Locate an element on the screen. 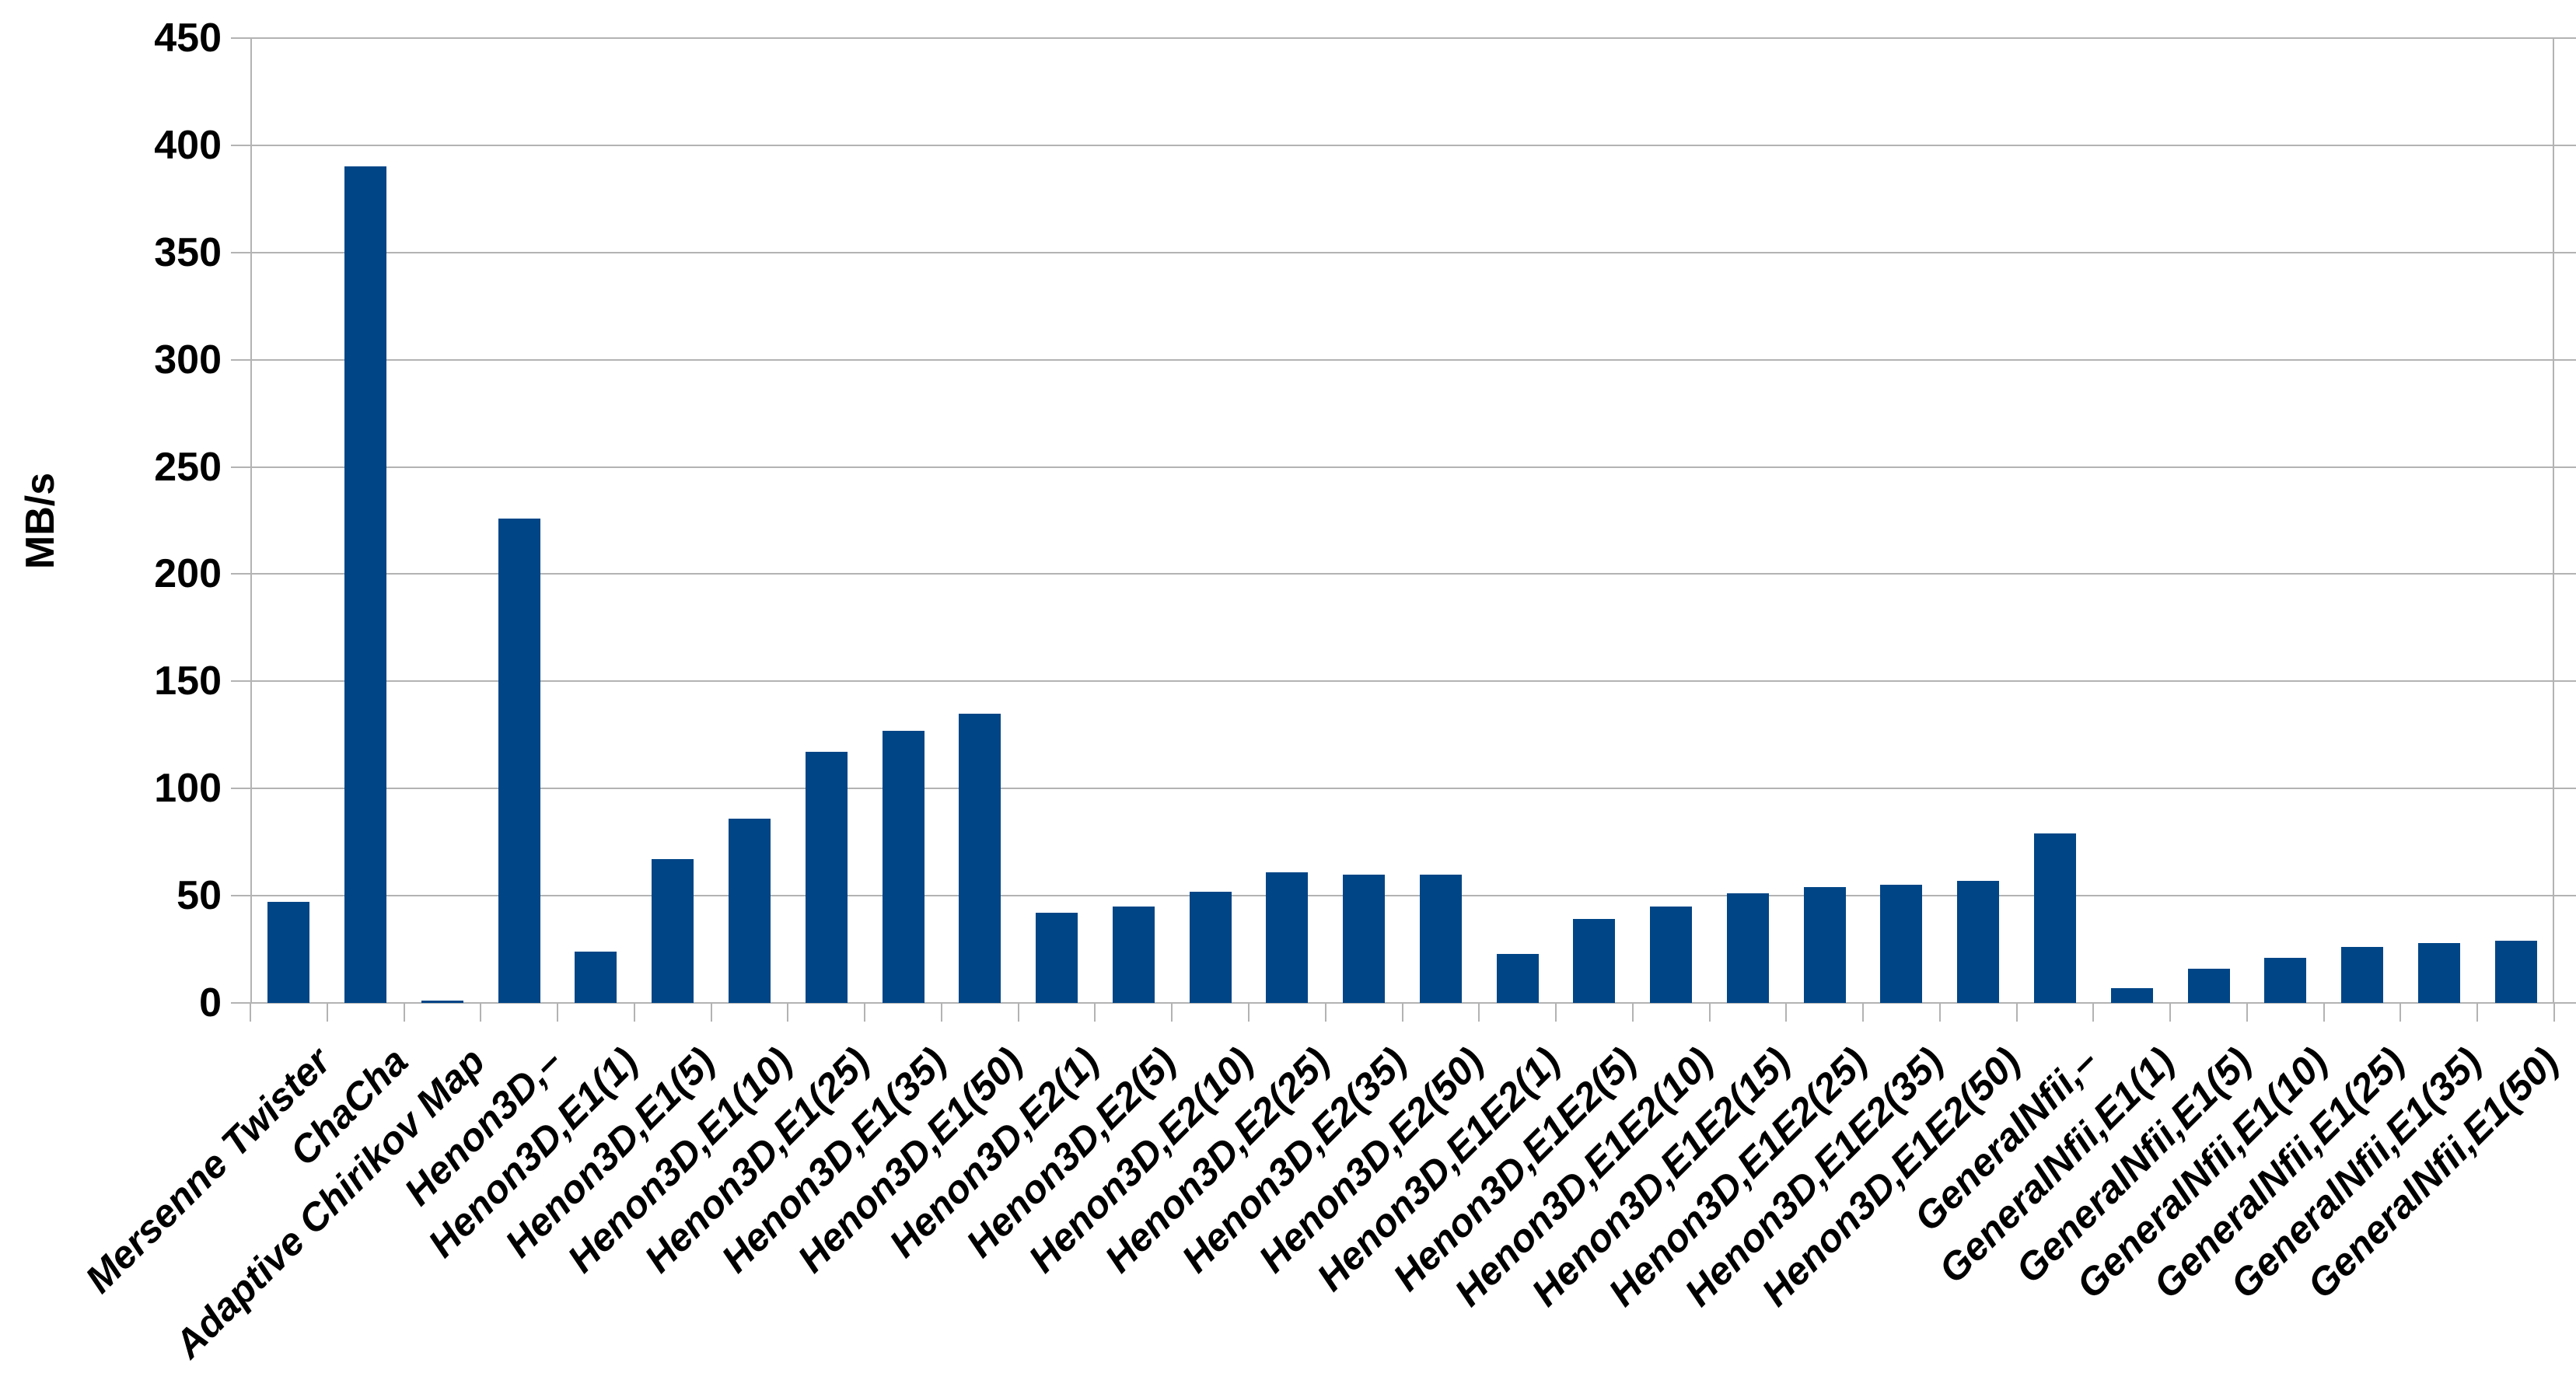 This screenshot has width=2576, height=1380. y-tick-label: 400 is located at coordinates (188, 145).